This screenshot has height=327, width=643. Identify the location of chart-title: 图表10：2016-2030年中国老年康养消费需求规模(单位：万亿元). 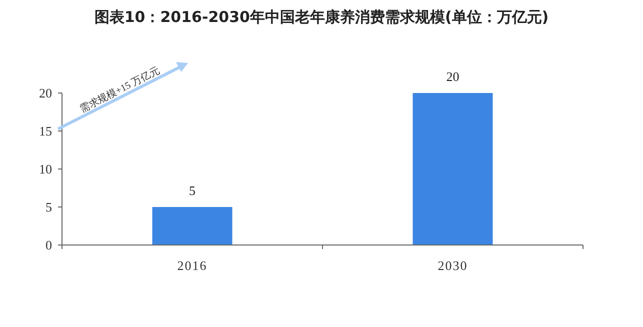
(321, 17).